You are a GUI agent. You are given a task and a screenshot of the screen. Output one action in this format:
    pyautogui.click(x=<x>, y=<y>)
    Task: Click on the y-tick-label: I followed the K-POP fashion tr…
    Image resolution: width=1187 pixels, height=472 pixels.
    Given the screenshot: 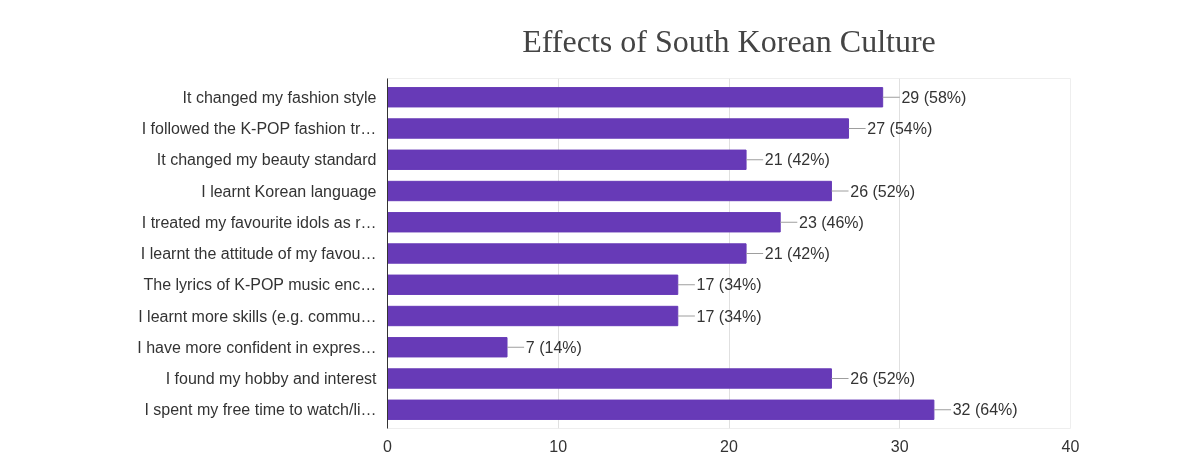 What is the action you would take?
    pyautogui.click(x=259, y=128)
    